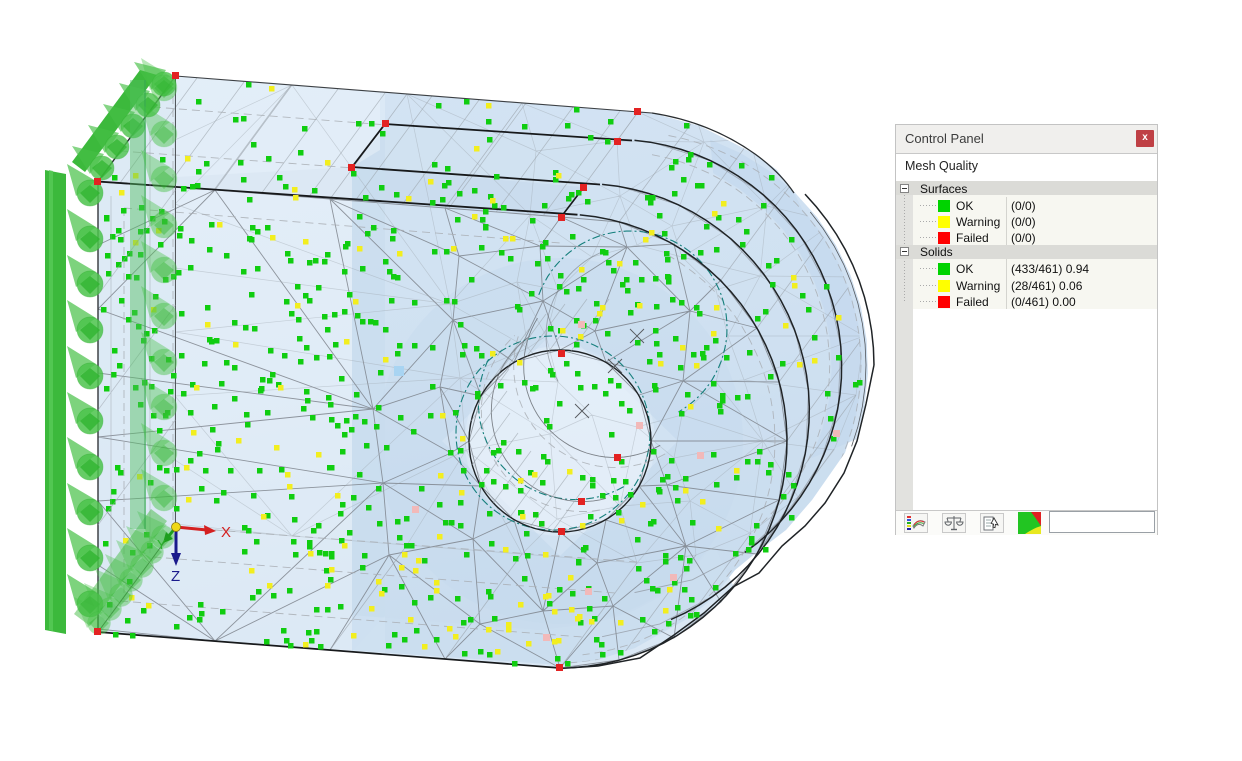 The image size is (1242, 761). What do you see at coordinates (175, 576) in the screenshot?
I see `svg-text: Z` at bounding box center [175, 576].